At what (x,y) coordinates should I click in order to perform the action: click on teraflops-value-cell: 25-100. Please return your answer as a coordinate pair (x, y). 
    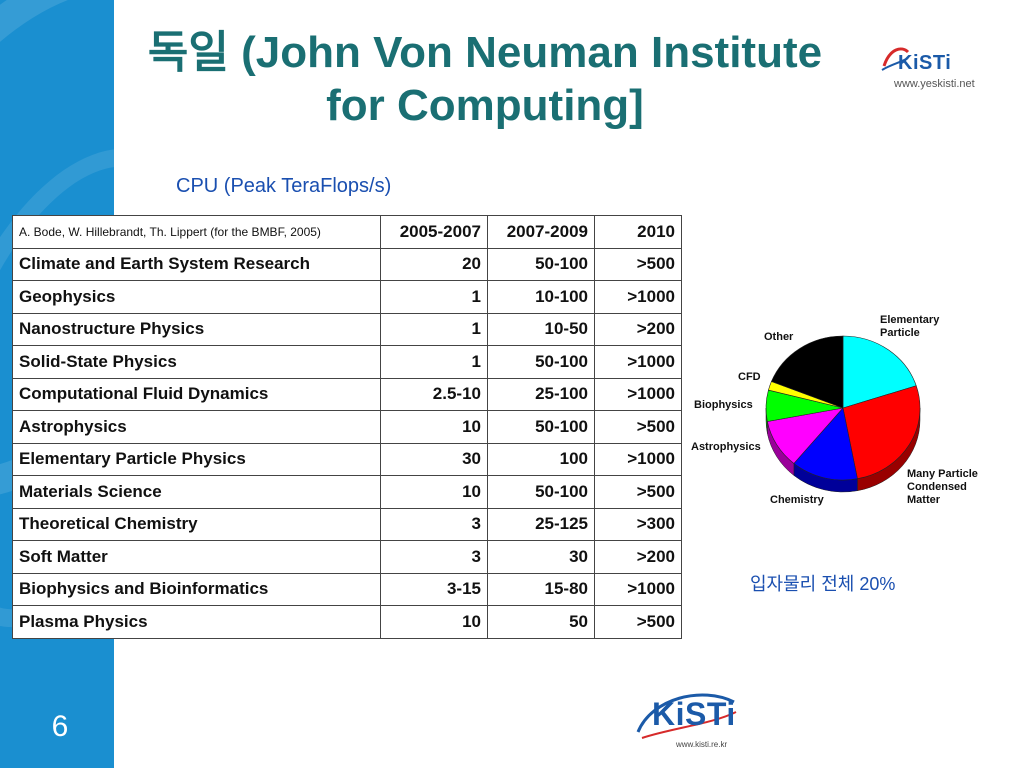
    Looking at the image, I should click on (541, 394).